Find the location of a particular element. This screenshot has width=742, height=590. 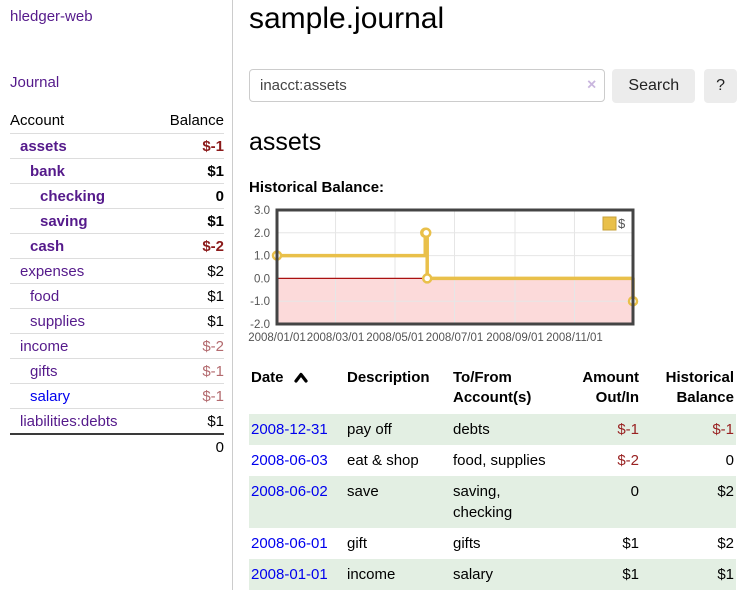

register-description: eat & shop is located at coordinates (383, 460).